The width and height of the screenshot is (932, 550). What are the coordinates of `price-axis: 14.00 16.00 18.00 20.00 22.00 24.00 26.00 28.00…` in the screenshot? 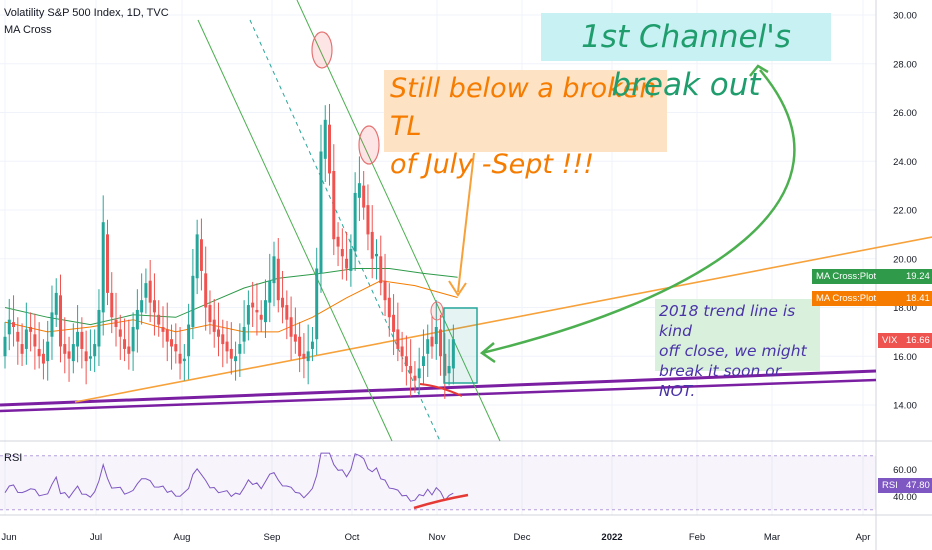 It's located at (905, 211).